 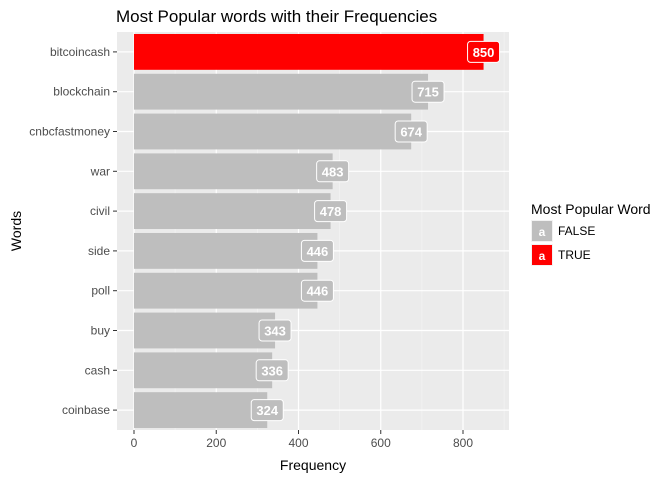 I want to click on data-label-blockchain: 715, so click(x=428, y=92).